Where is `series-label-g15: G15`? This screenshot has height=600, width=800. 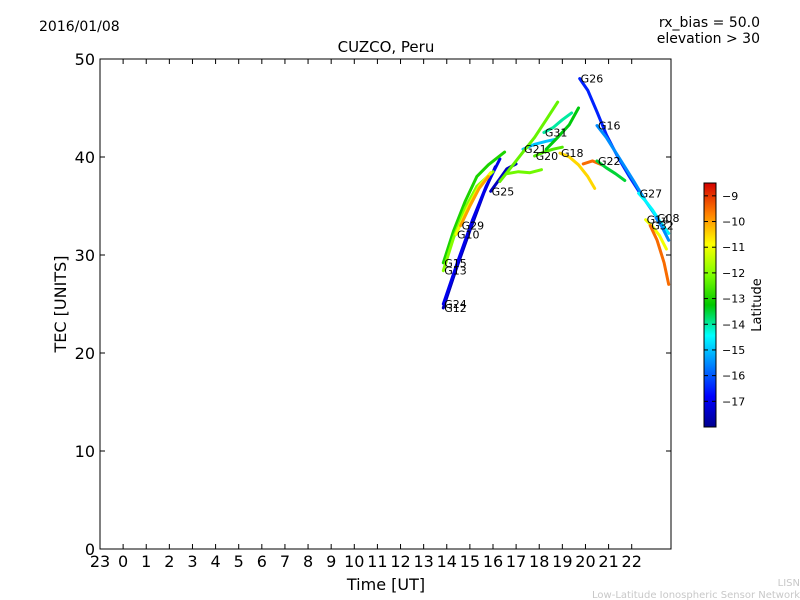 series-label-g15: G15 is located at coordinates (455, 263).